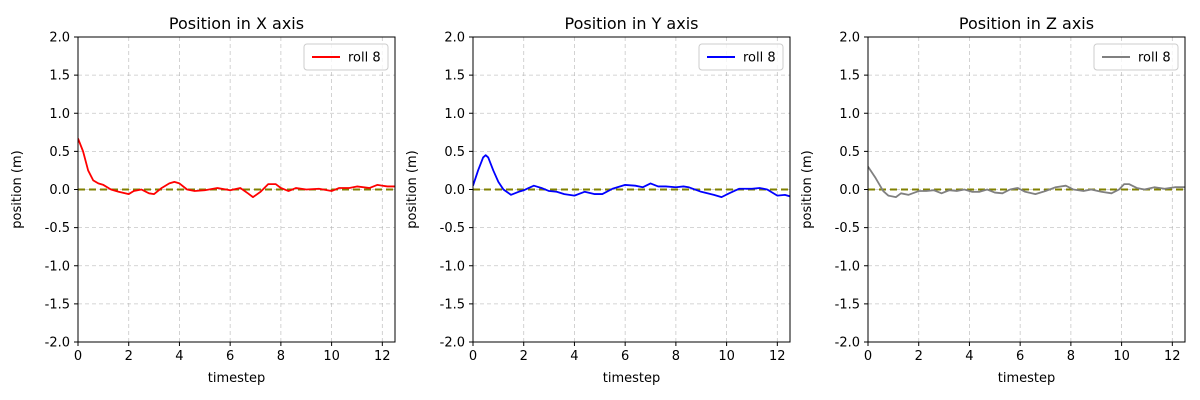 This screenshot has height=400, width=1200. What do you see at coordinates (236, 23) in the screenshot?
I see `chart-title: Position in X axis` at bounding box center [236, 23].